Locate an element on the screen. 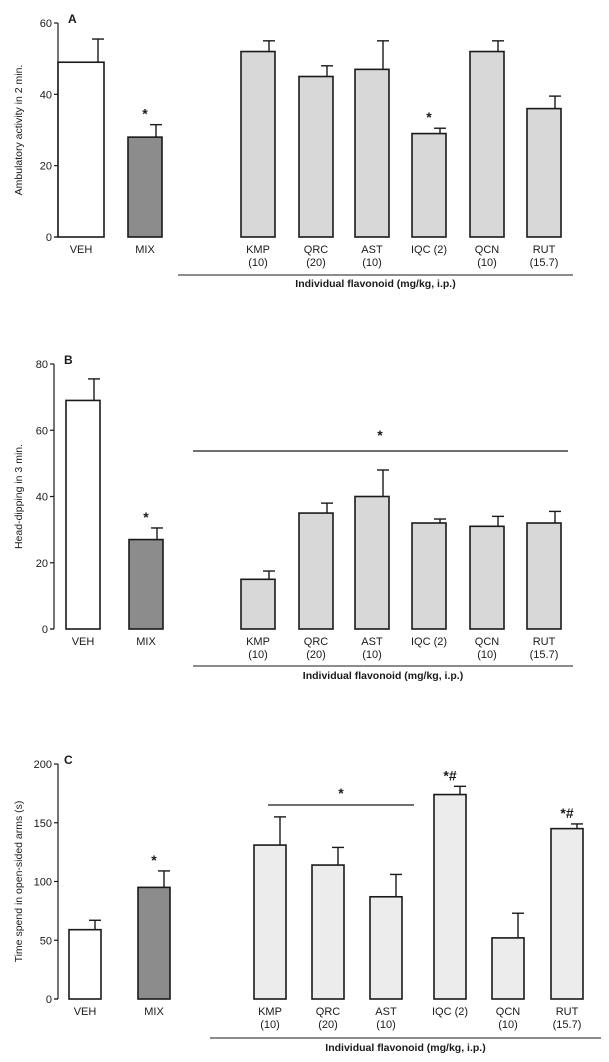 The height and width of the screenshot is (1062, 609). y-axis-title: Ambulatory activity in 2 min. is located at coordinates (19, 130).